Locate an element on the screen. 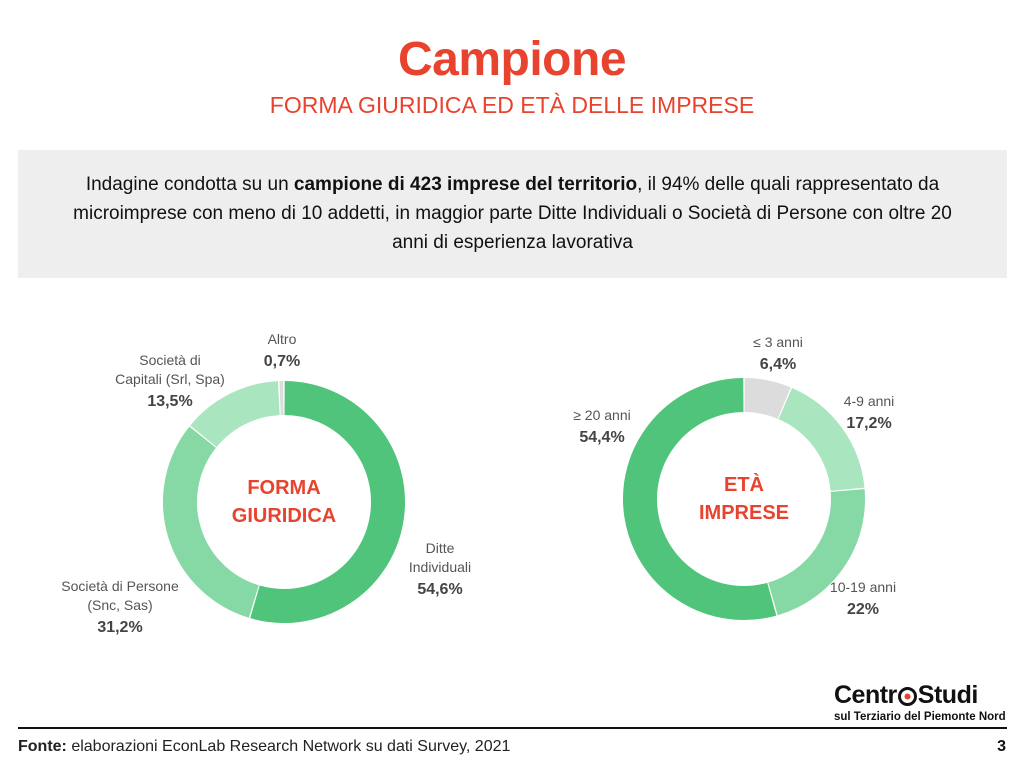 The width and height of the screenshot is (1024, 768). logo-tagline: sul Terziario del Piemonte Nord is located at coordinates (920, 717).